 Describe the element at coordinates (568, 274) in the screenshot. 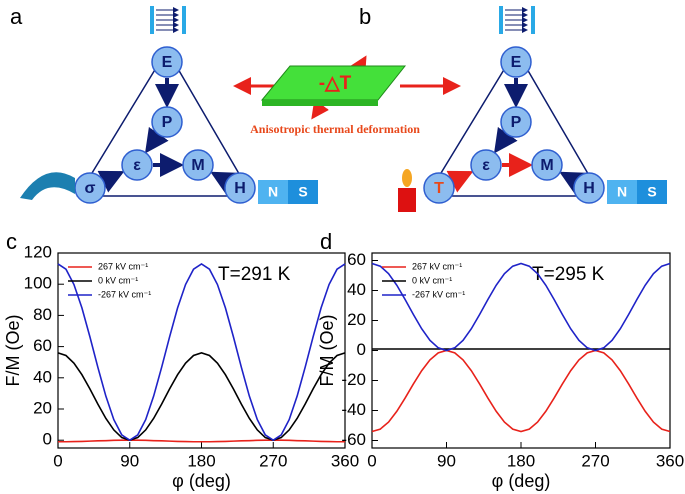

I see `annotation: T=295 K` at that location.